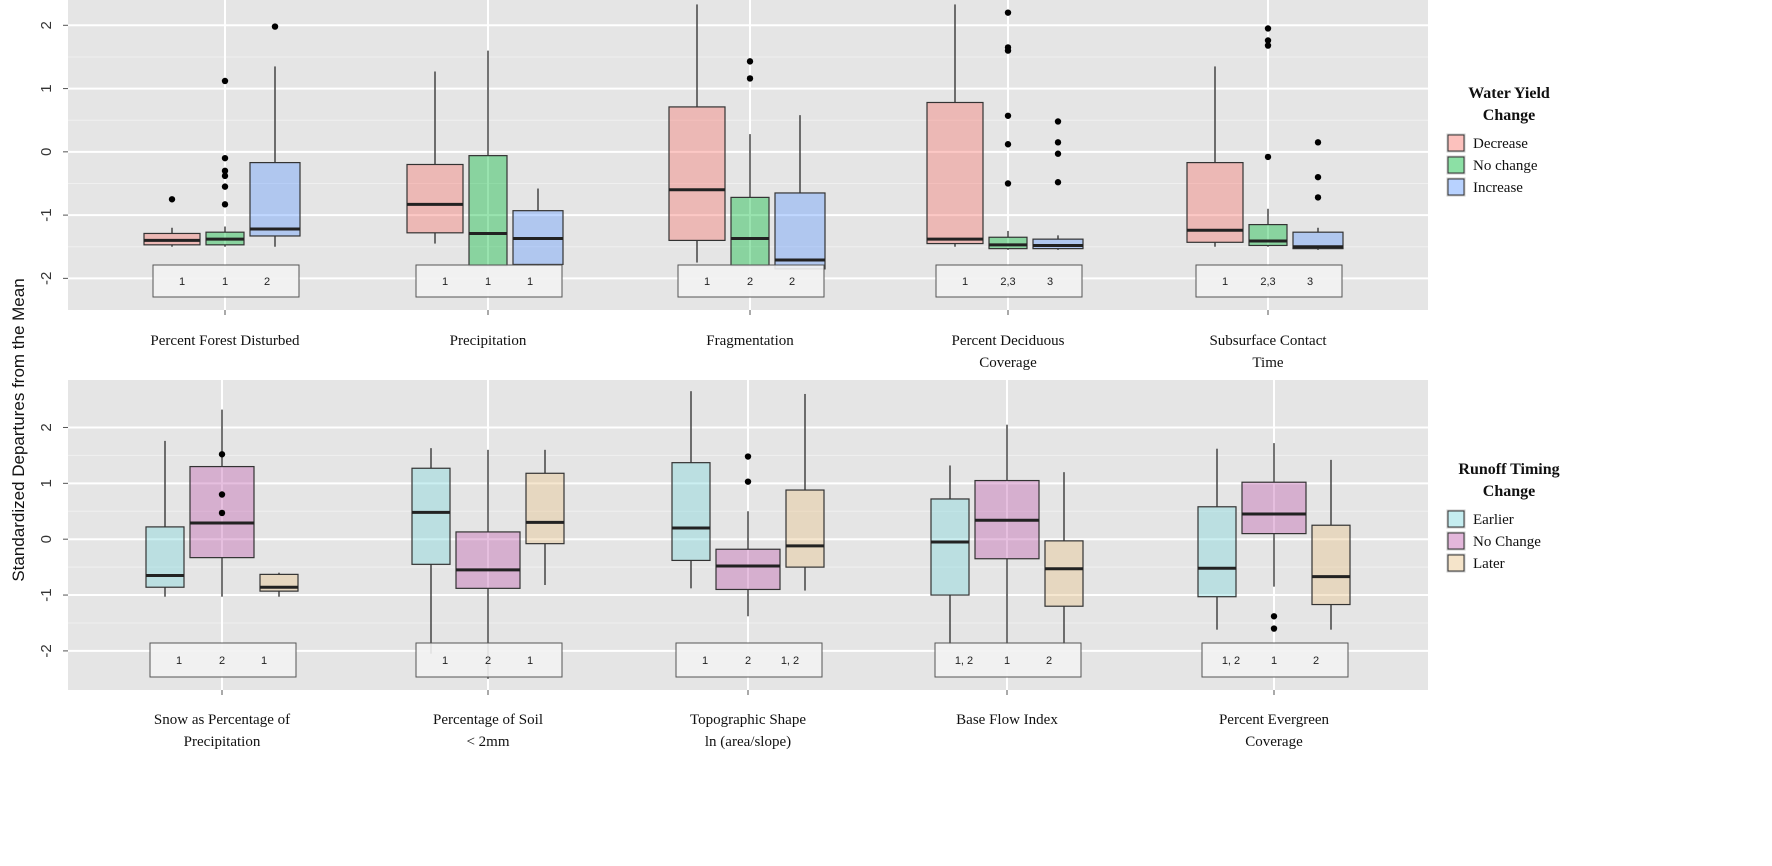  Describe the element at coordinates (1505, 166) in the screenshot. I see `legend-label: No change` at that location.